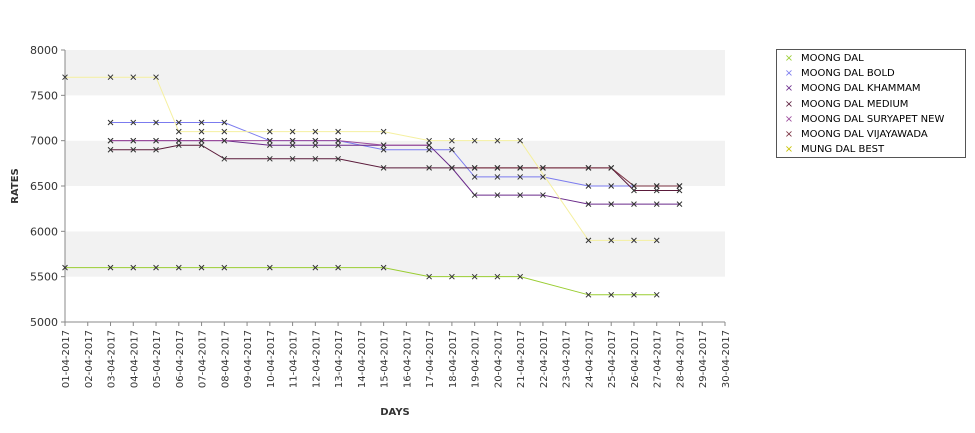 Image resolution: width=975 pixels, height=433 pixels. I want to click on x-tick-label: 10-04-2017, so click(271, 359).